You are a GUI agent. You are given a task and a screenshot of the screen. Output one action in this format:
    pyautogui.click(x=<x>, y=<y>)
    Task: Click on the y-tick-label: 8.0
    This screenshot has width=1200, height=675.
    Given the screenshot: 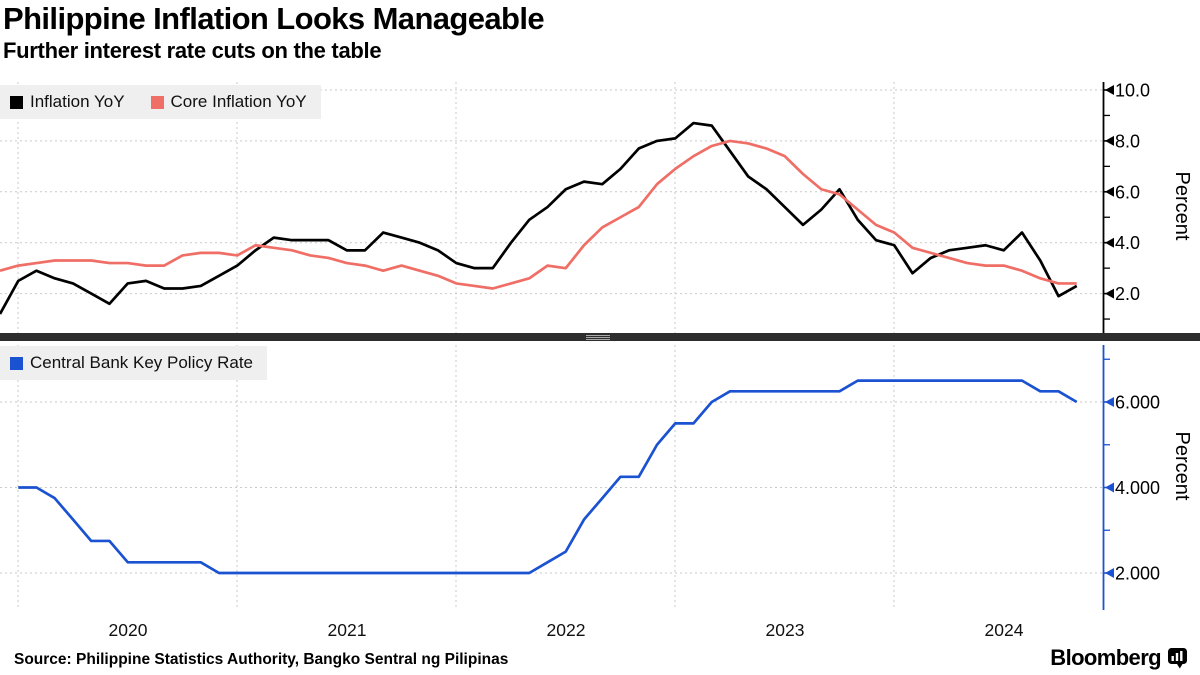 What is the action you would take?
    pyautogui.click(x=1127, y=141)
    